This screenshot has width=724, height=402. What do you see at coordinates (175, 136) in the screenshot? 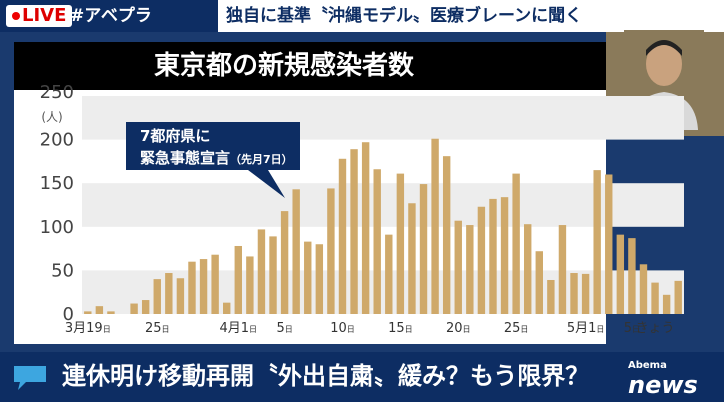
I see `annotation-line1: 7都府県に` at bounding box center [175, 136].